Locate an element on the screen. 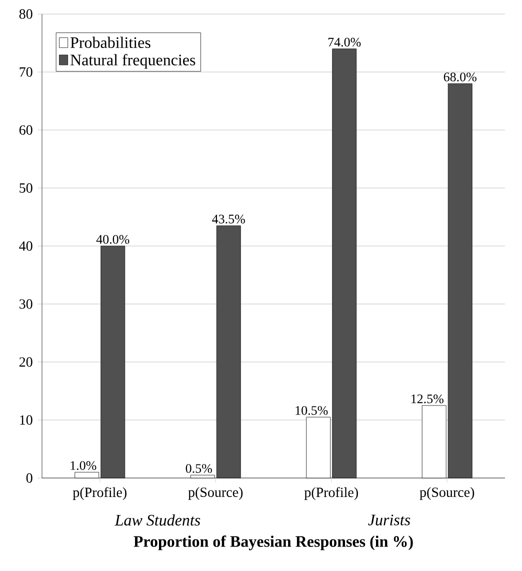 This screenshot has width=522, height=571. y-tick-label: 0 is located at coordinates (29, 478).